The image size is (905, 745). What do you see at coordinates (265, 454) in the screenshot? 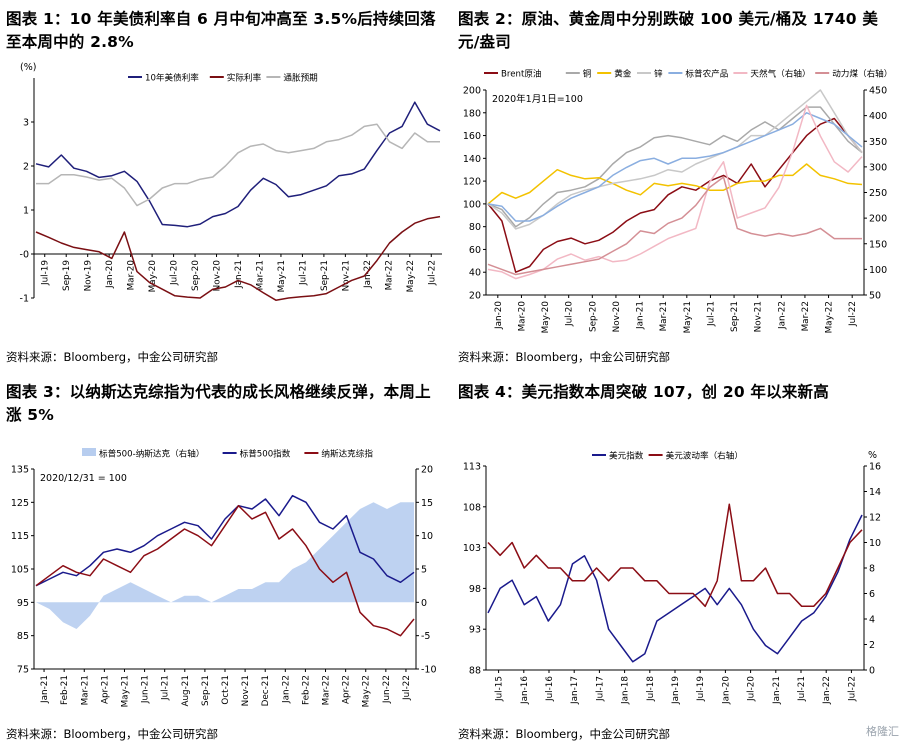
I see `legend-label: 标普500指数` at bounding box center [265, 454].